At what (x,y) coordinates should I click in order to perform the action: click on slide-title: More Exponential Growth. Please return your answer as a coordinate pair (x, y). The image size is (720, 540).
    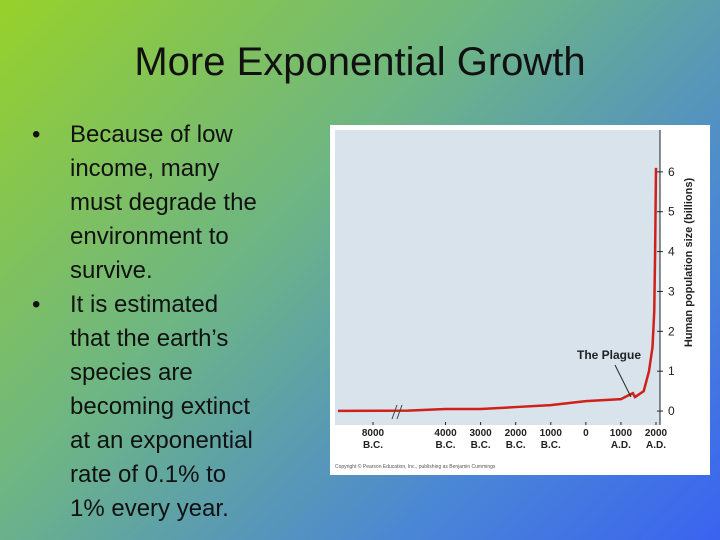
    Looking at the image, I should click on (360, 62).